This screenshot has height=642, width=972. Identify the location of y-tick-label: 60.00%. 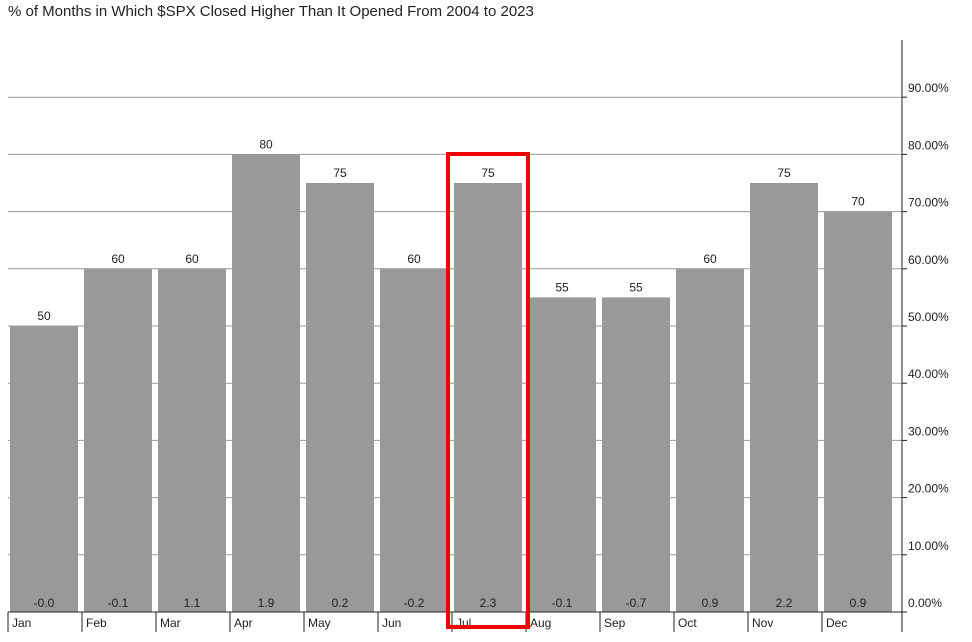
(928, 260).